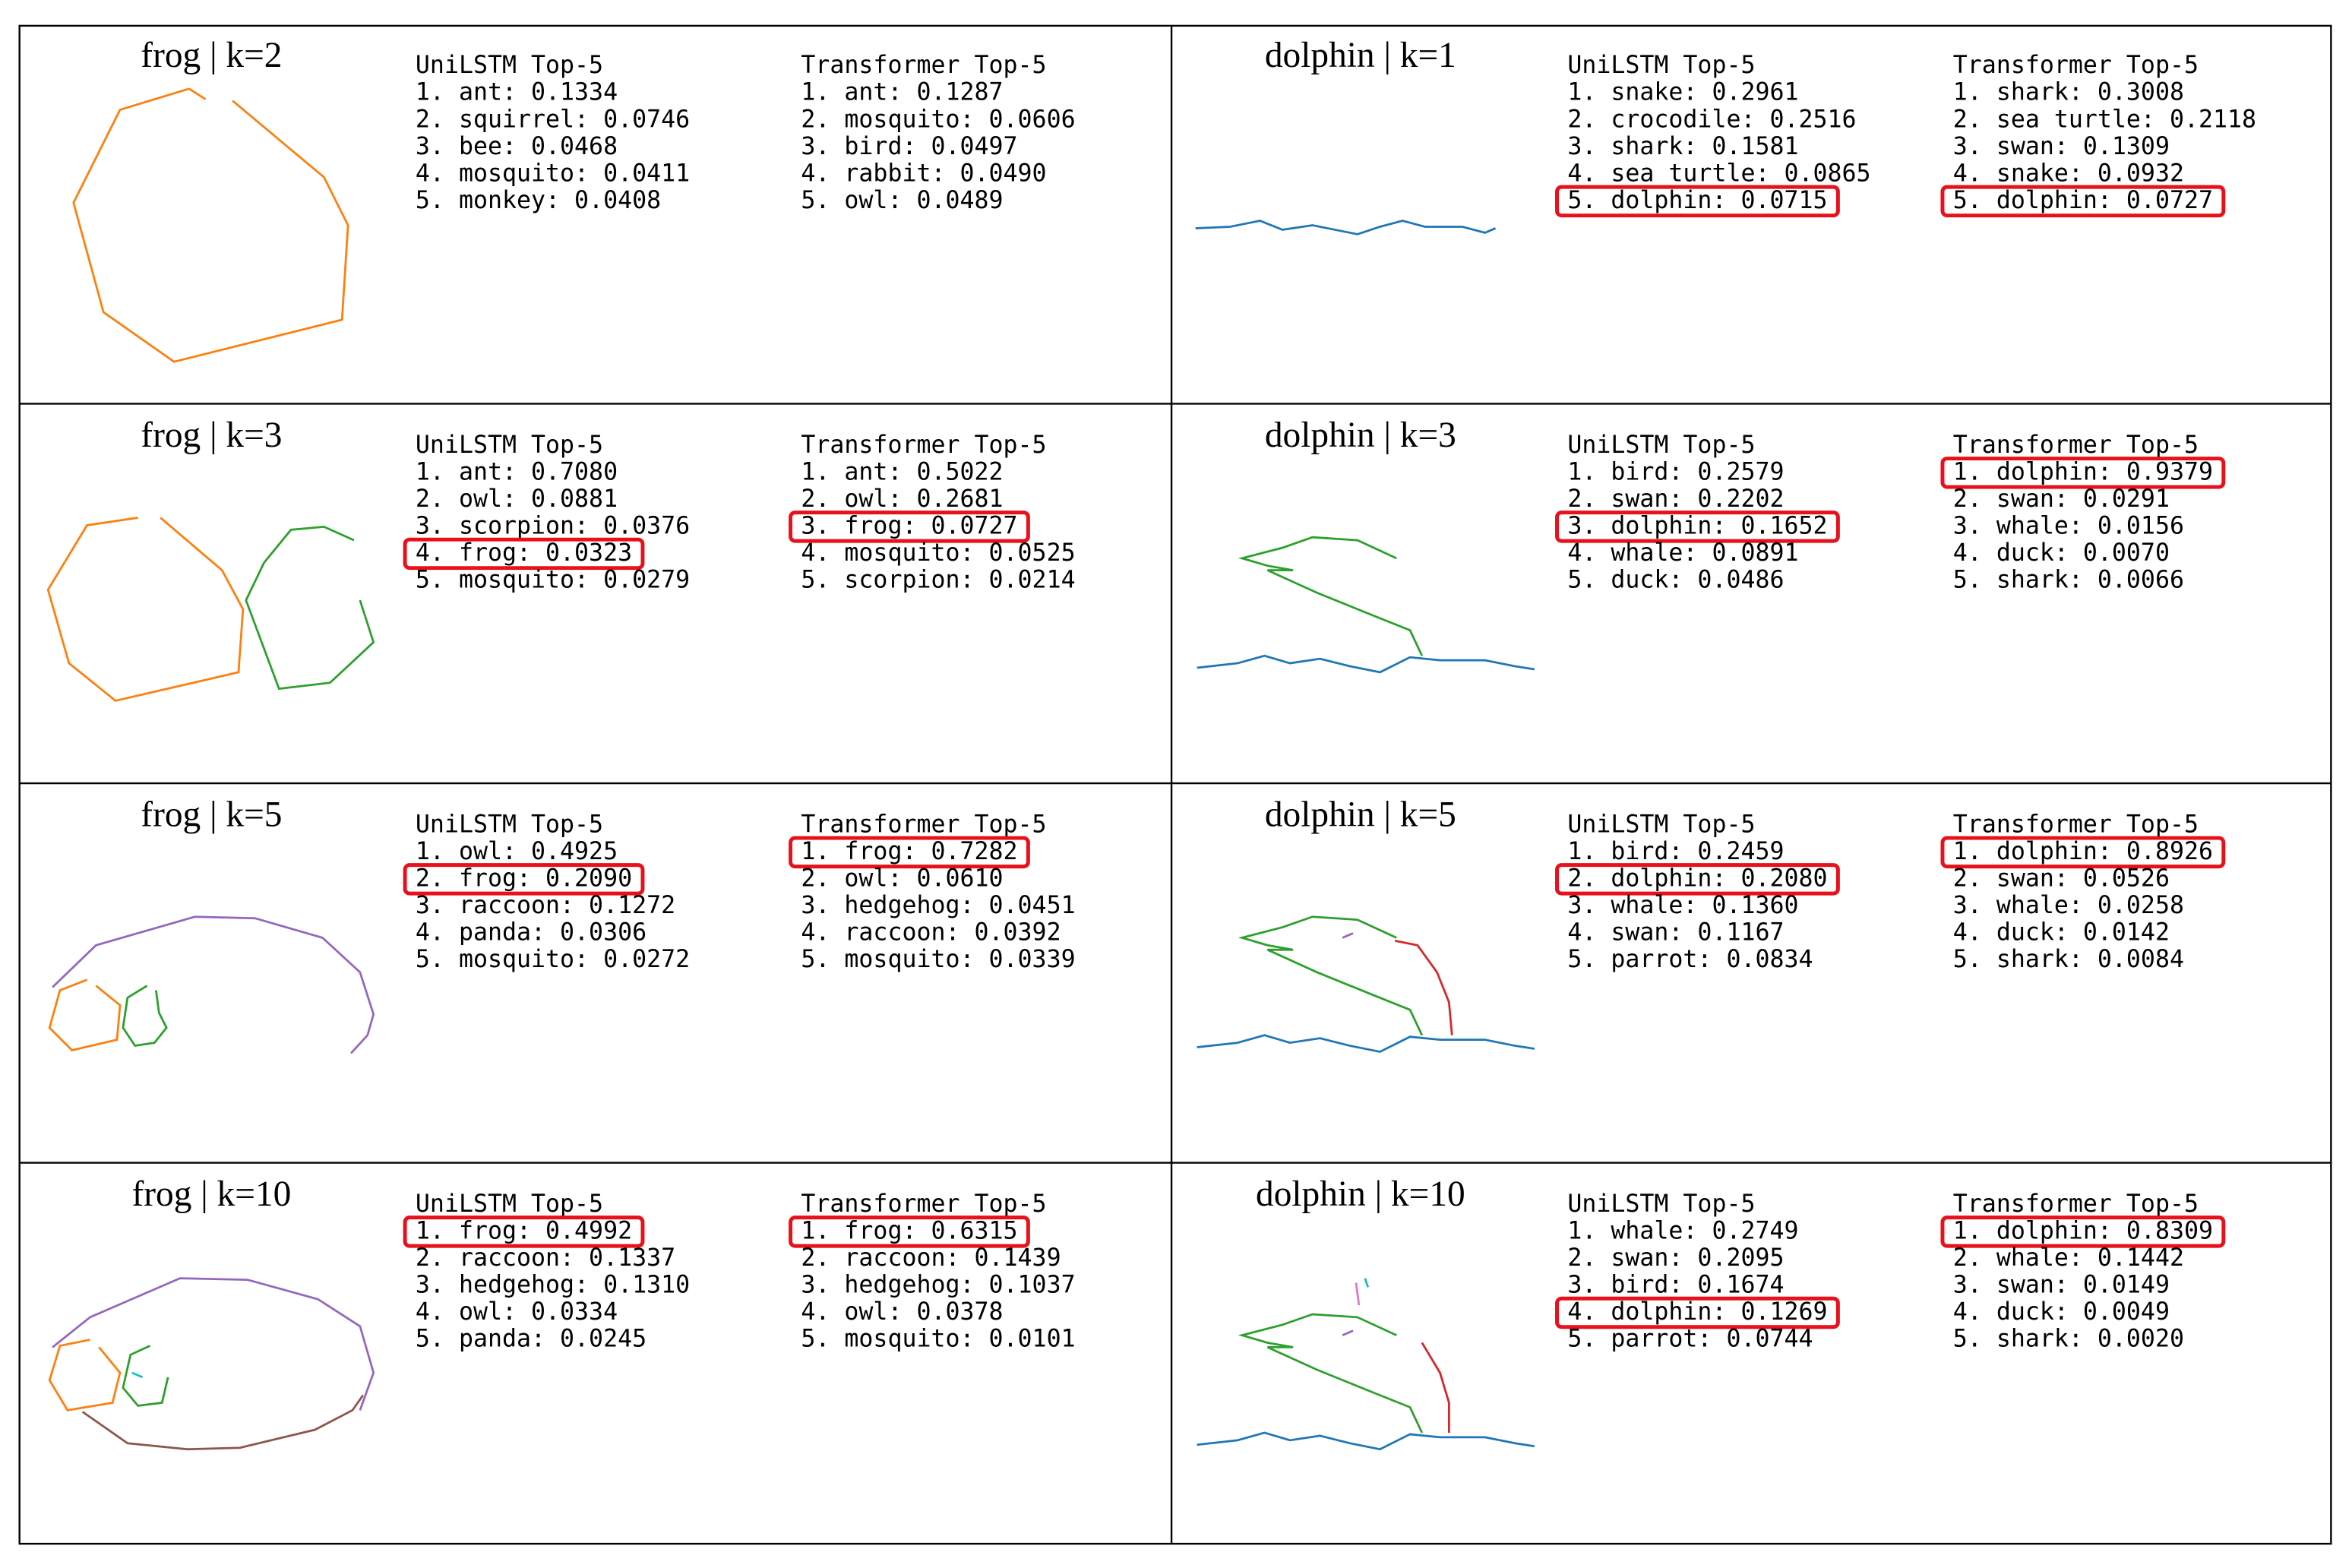 Image resolution: width=2352 pixels, height=1568 pixels. What do you see at coordinates (2062, 553) in the screenshot?
I see `prediction: 4. duck: 0.0070` at bounding box center [2062, 553].